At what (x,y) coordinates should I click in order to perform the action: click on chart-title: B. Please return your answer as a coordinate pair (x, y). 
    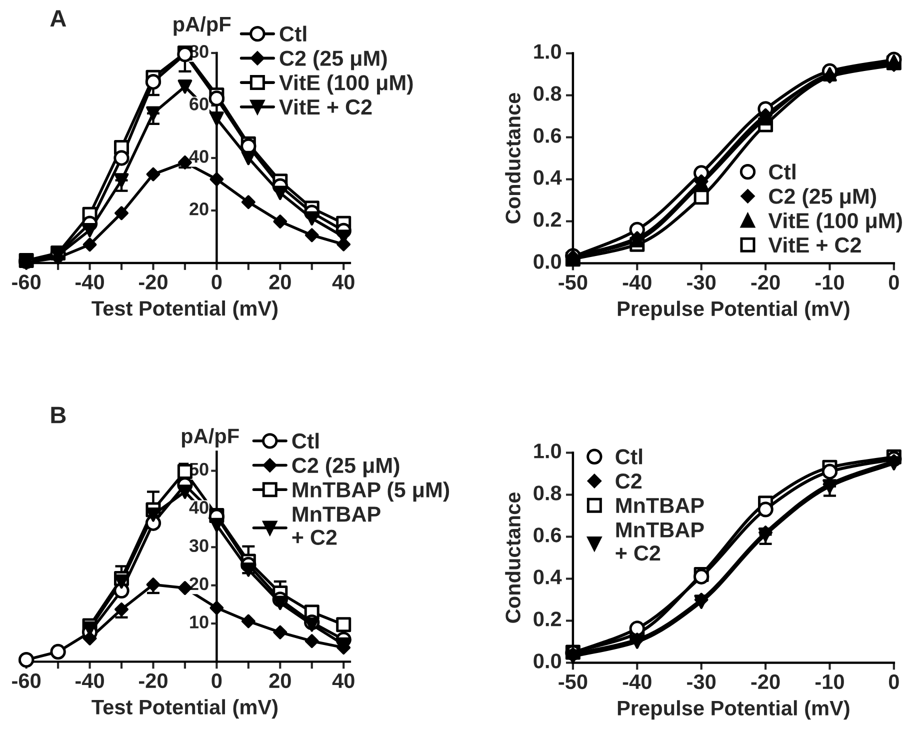
    Looking at the image, I should click on (58, 415).